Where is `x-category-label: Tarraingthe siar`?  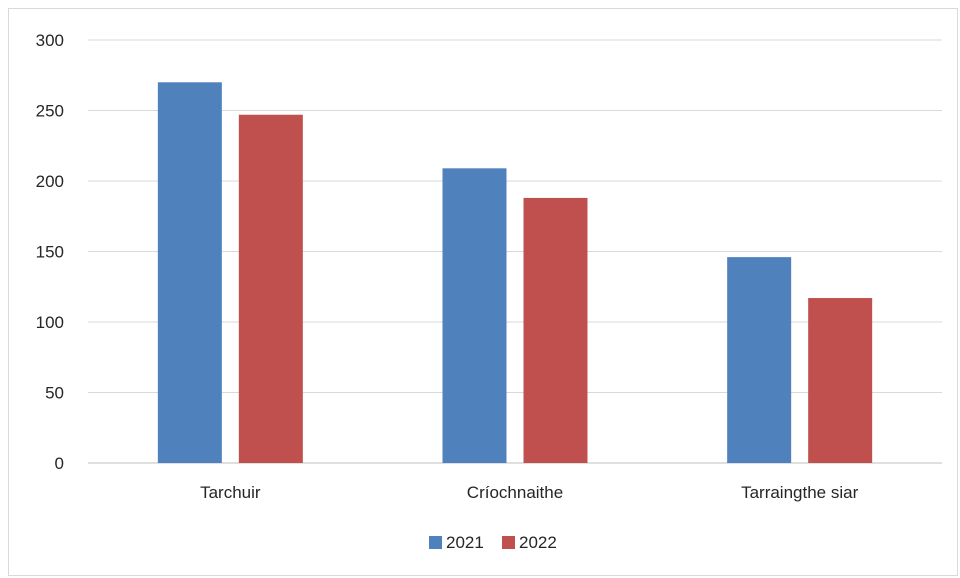 x-category-label: Tarraingthe siar is located at coordinates (800, 492).